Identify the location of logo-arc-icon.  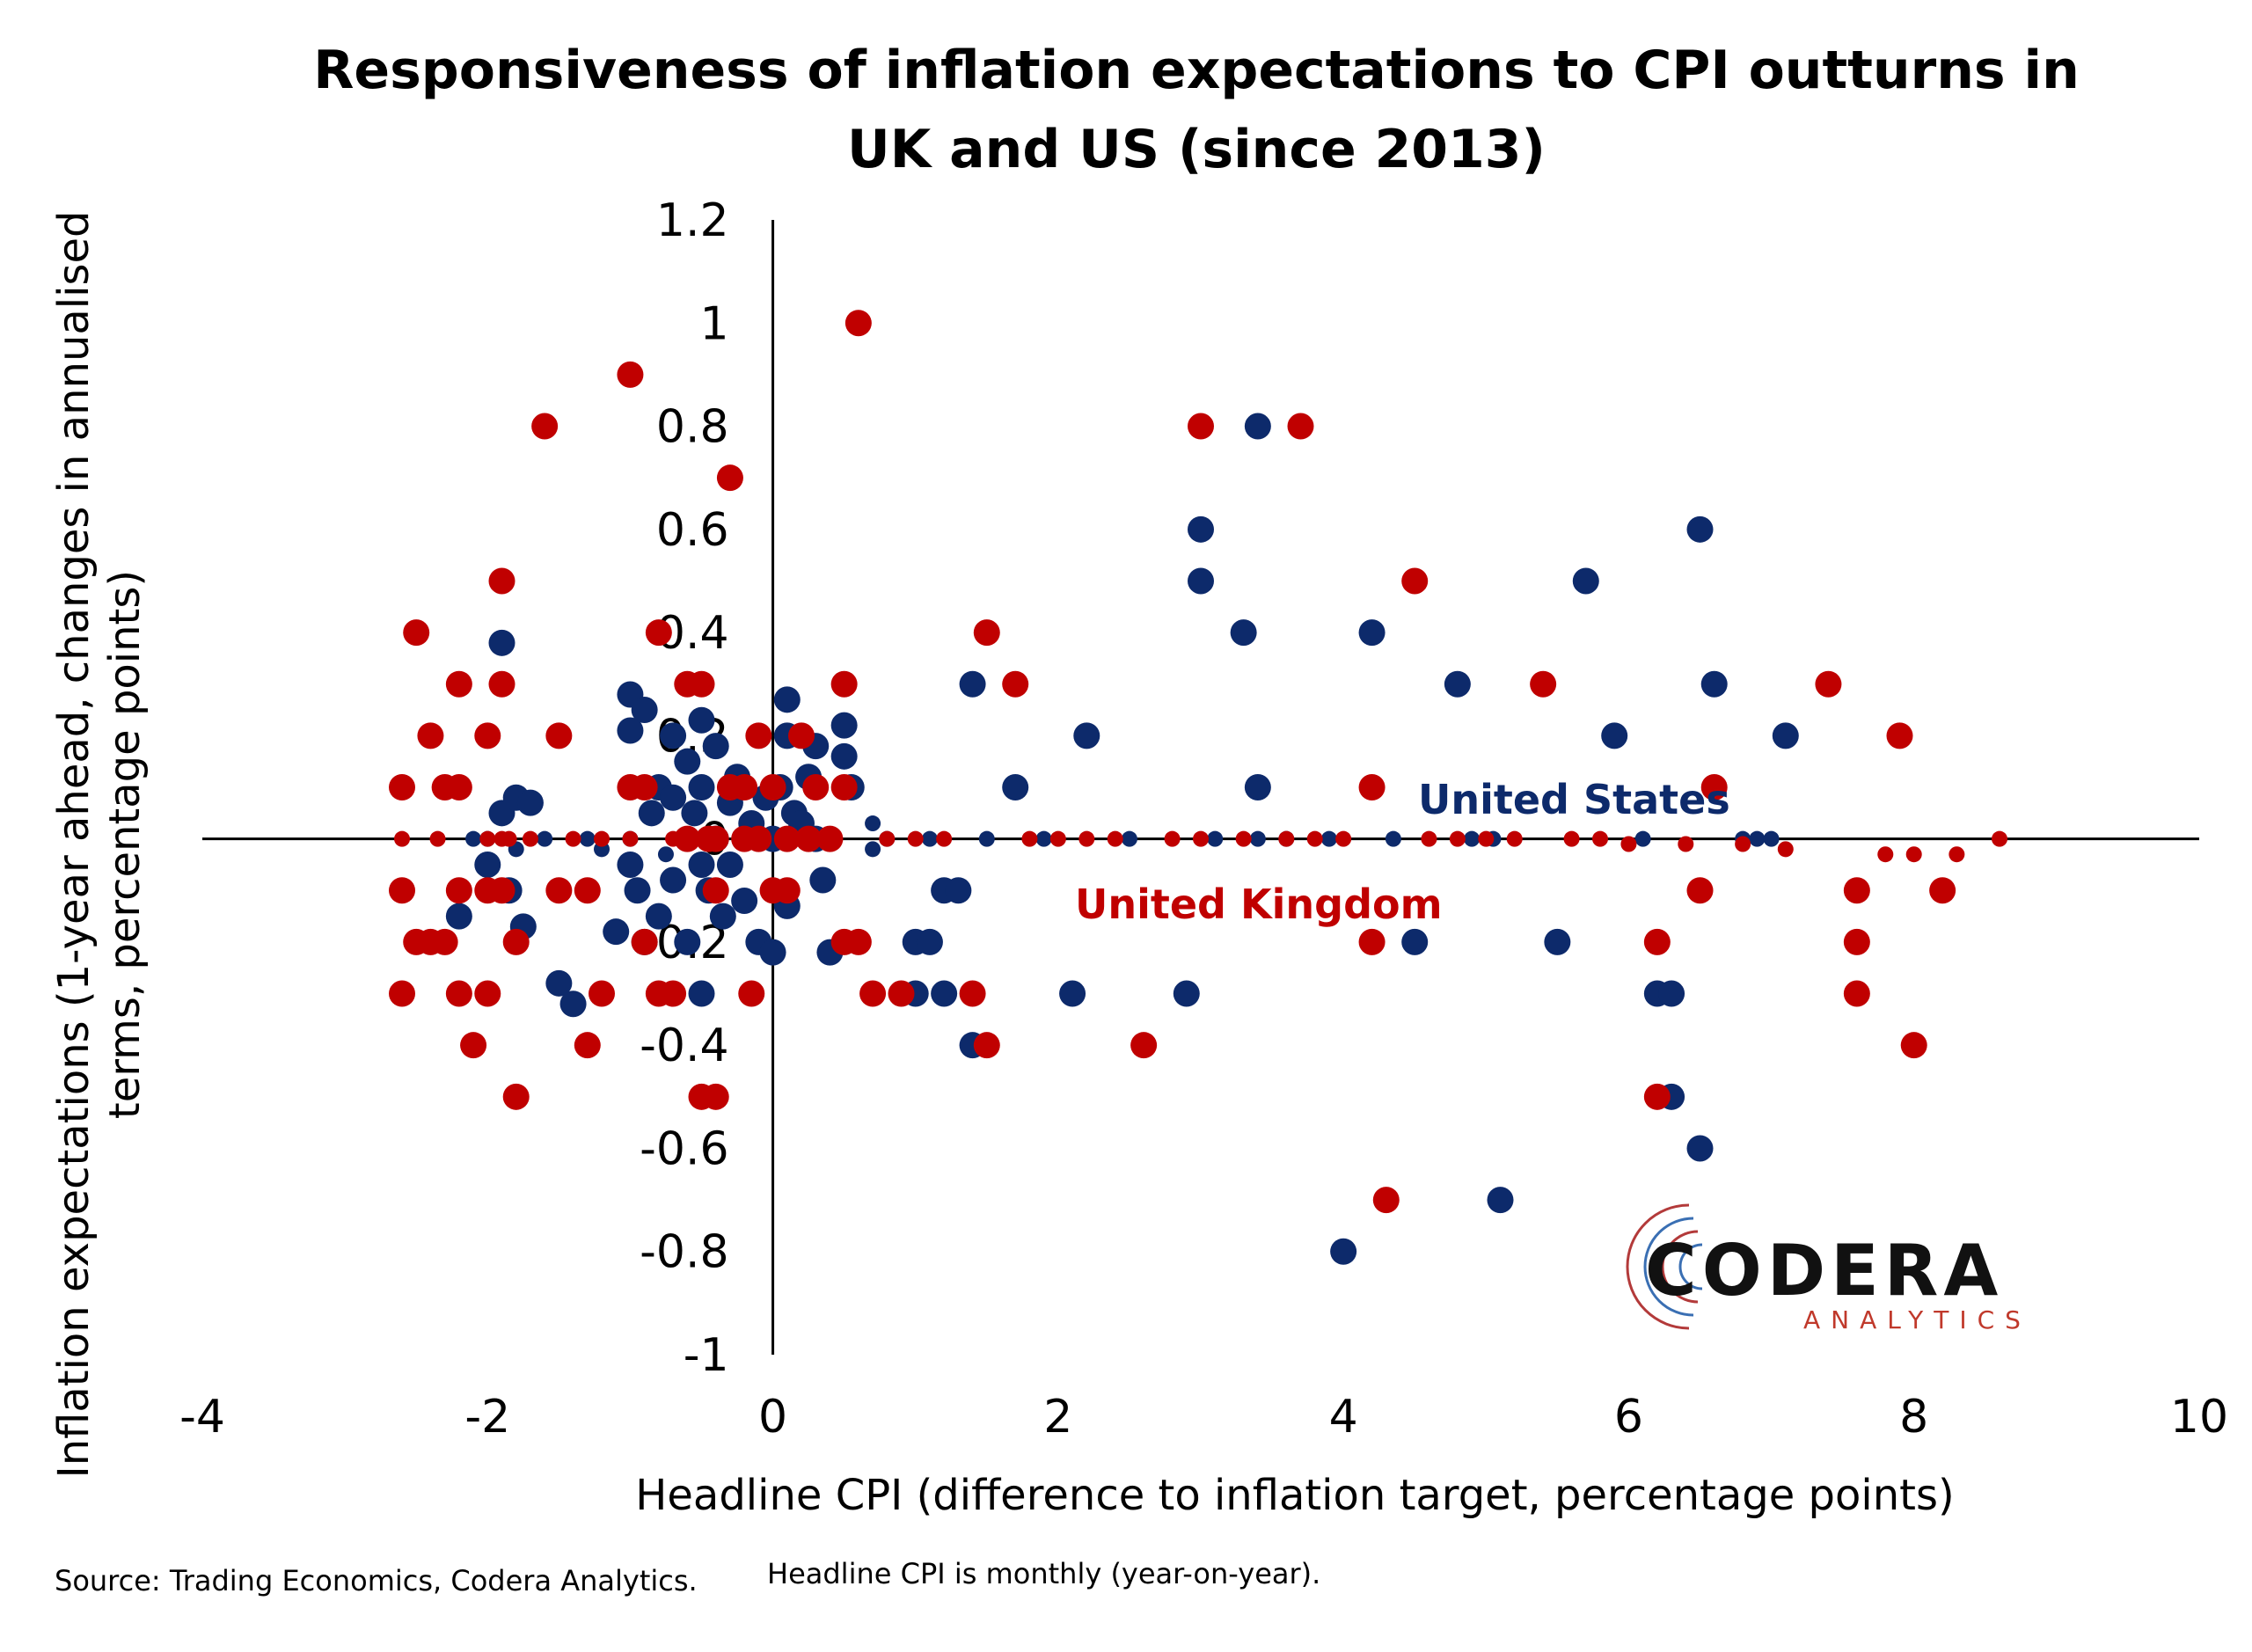
(1664, 1266).